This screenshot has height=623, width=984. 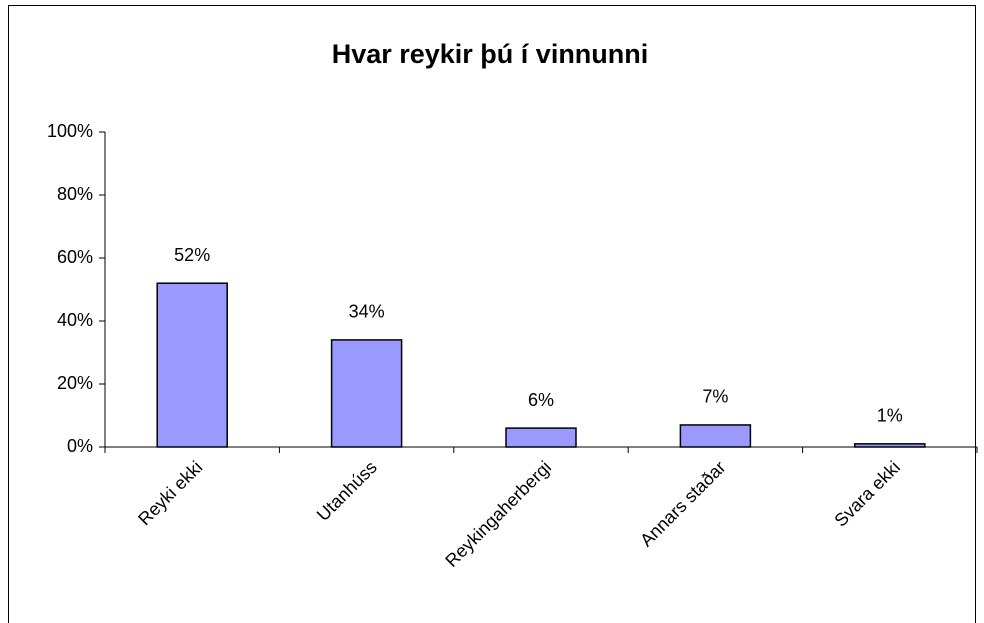 I want to click on data-label: 6%, so click(x=541, y=400).